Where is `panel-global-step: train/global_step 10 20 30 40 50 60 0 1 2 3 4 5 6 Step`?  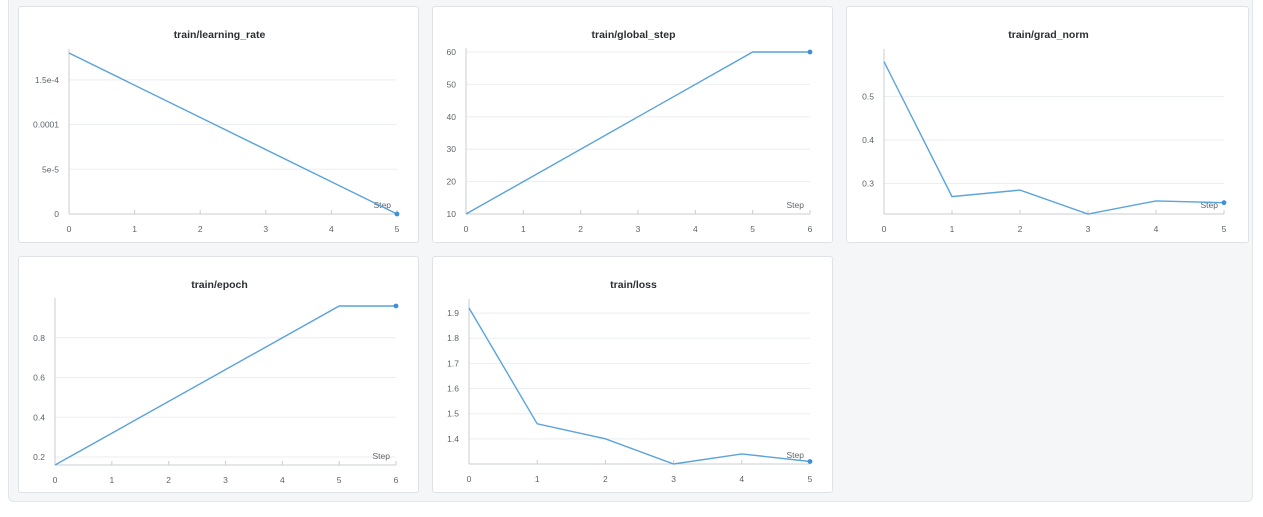
panel-global-step: train/global_step 10 20 30 40 50 60 0 1 2 3 4 5 6 Step is located at coordinates (632, 124).